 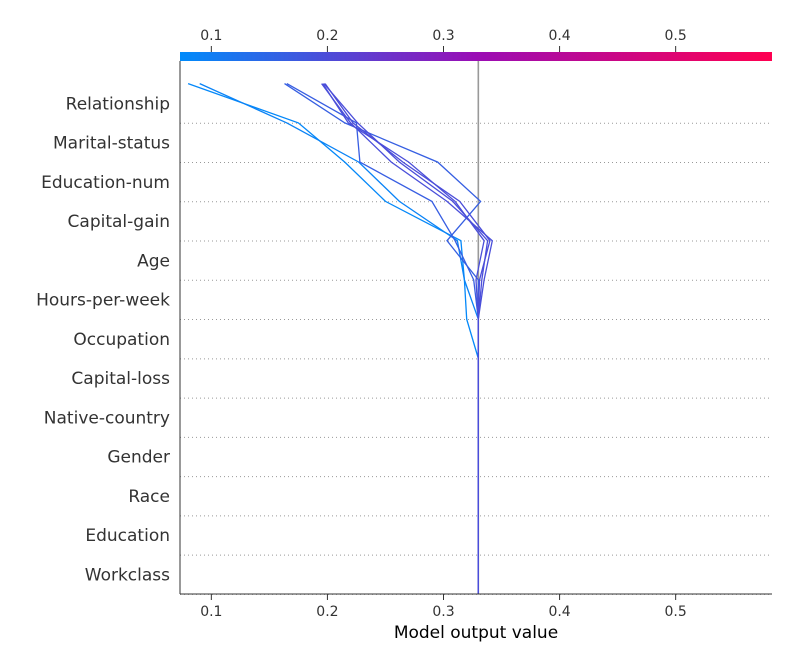 I want to click on feature-label: Hours-per-week, so click(x=103, y=301).